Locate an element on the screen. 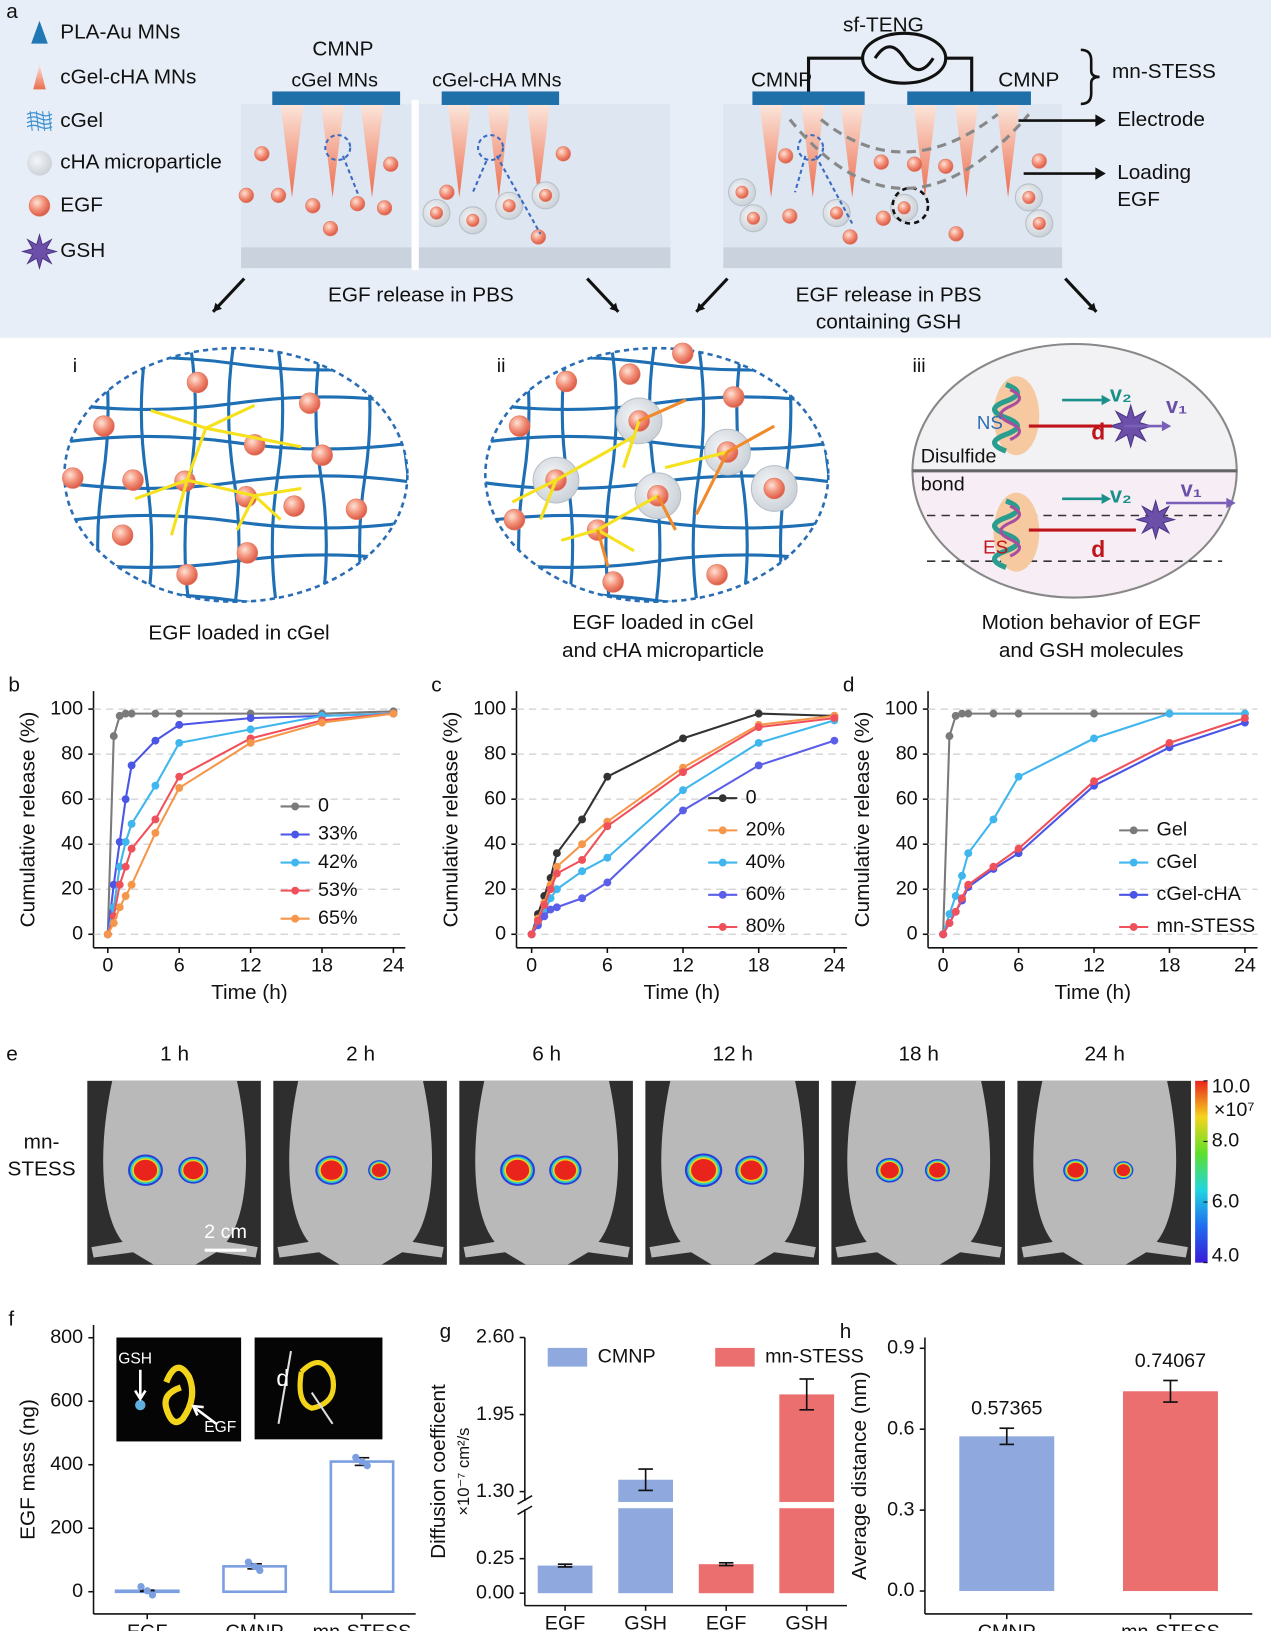 The image size is (1271, 1631). skin-base is located at coordinates (456, 258).